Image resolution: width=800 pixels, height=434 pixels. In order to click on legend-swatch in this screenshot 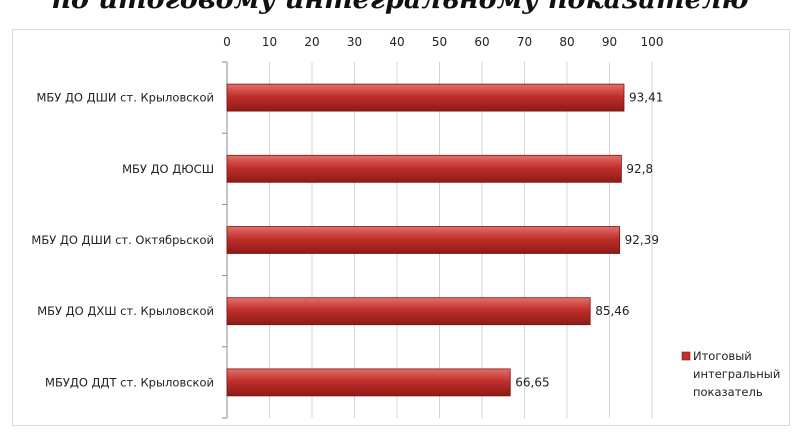, I will do `click(686, 356)`.